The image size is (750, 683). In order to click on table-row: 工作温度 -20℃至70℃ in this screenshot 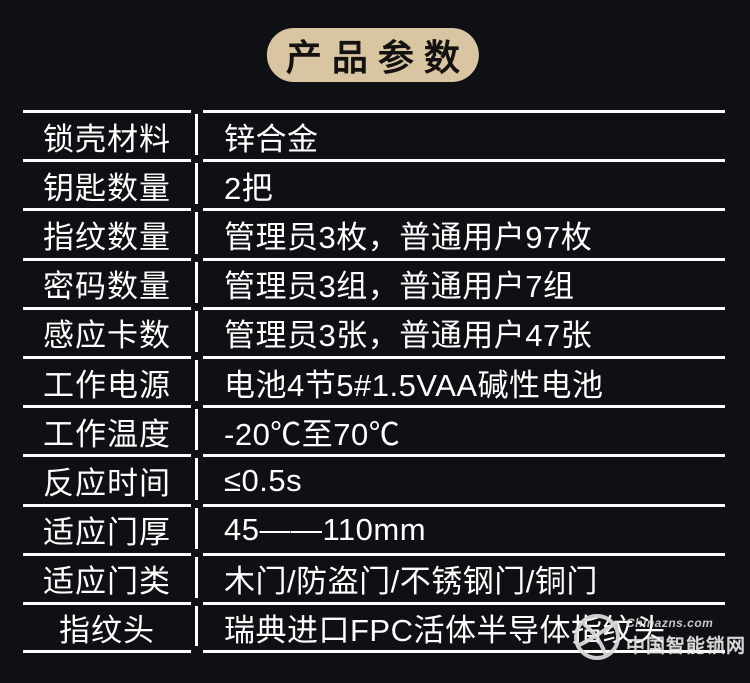, I will do `click(374, 429)`.